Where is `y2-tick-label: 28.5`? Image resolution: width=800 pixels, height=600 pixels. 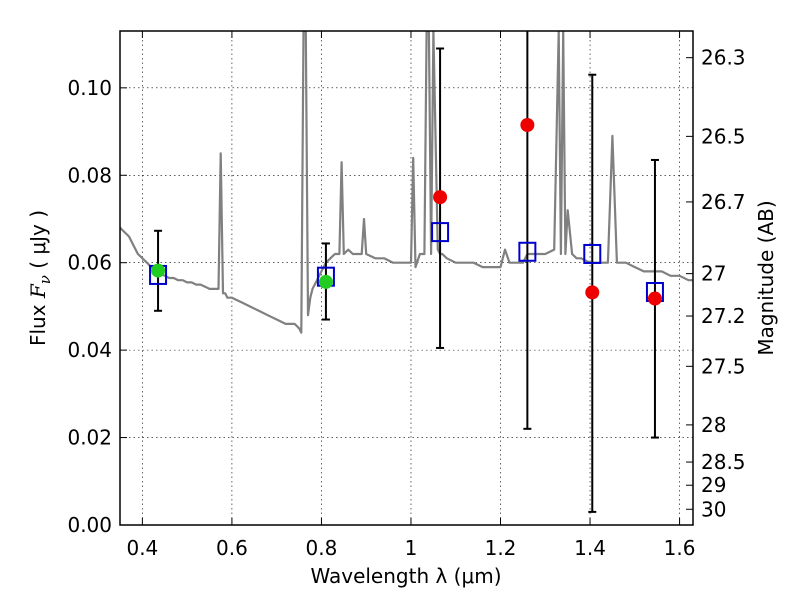 y2-tick-label: 28.5 is located at coordinates (723, 462).